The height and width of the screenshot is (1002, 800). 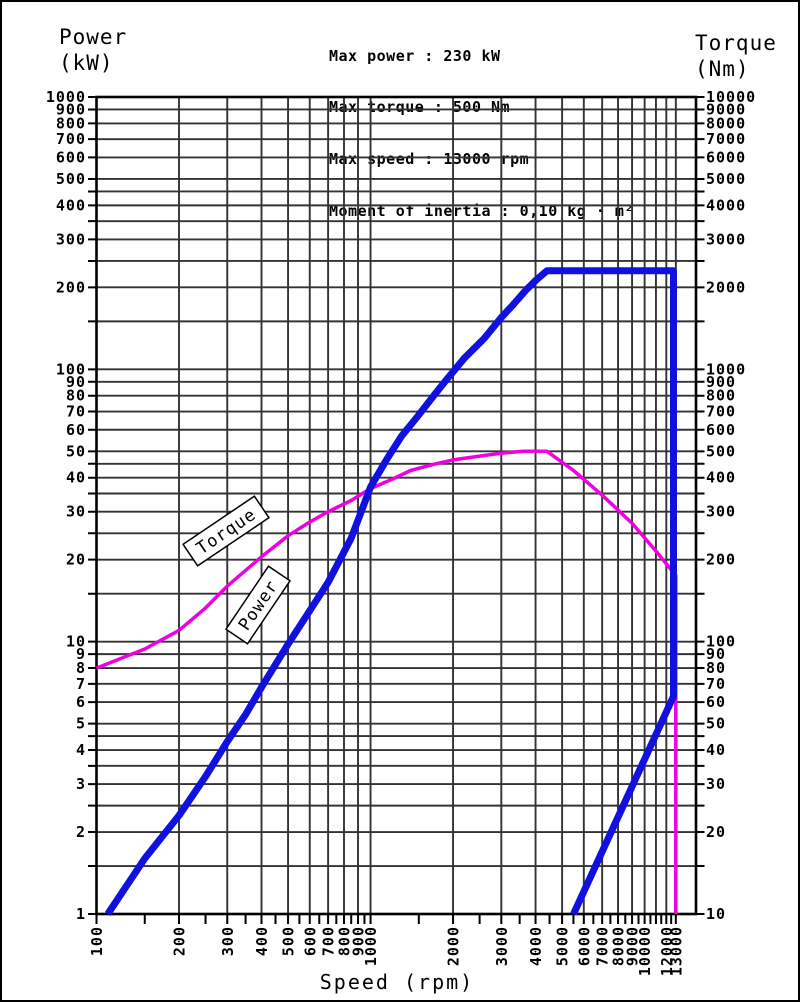 What do you see at coordinates (76, 412) in the screenshot?
I see `left-tick-label: 70` at bounding box center [76, 412].